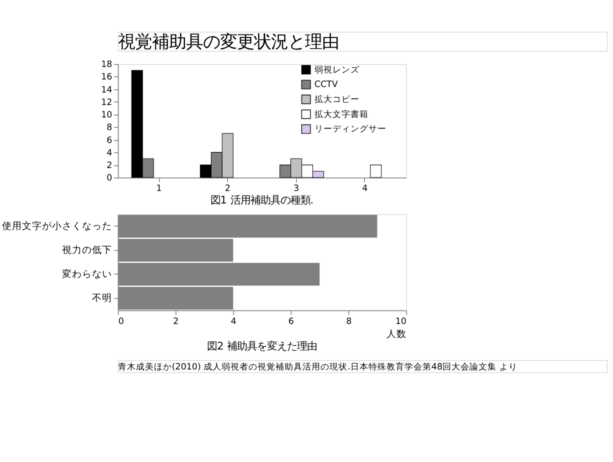 Image resolution: width=613 pixels, height=462 pixels. Describe the element at coordinates (376, 171) in the screenshot. I see `bar` at that location.